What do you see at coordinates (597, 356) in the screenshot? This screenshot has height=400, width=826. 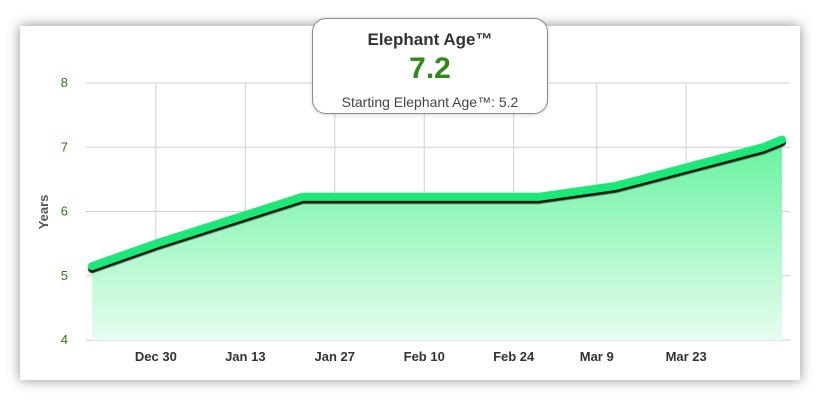 I see `x-tick-label: Mar 9` at bounding box center [597, 356].